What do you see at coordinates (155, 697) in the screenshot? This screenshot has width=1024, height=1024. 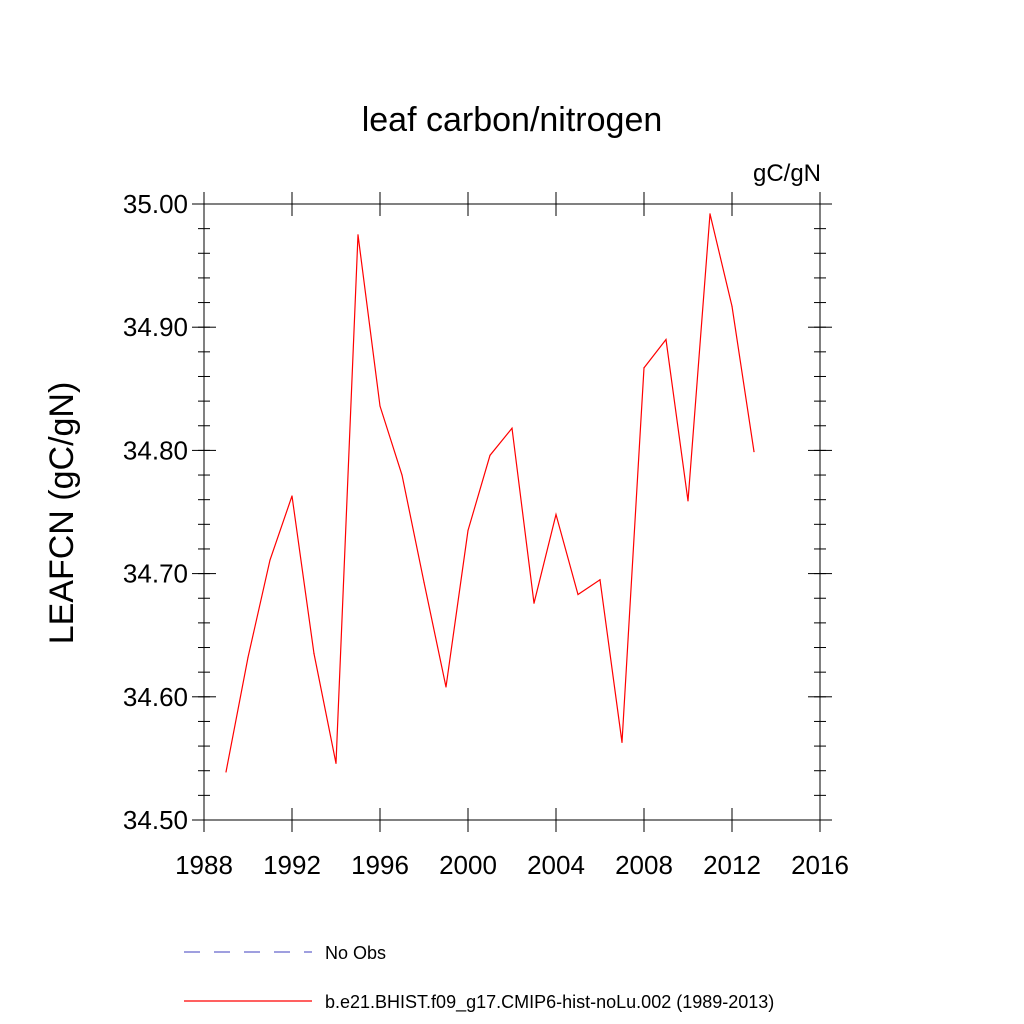 I see `y-tick-label: 34.60` at bounding box center [155, 697].